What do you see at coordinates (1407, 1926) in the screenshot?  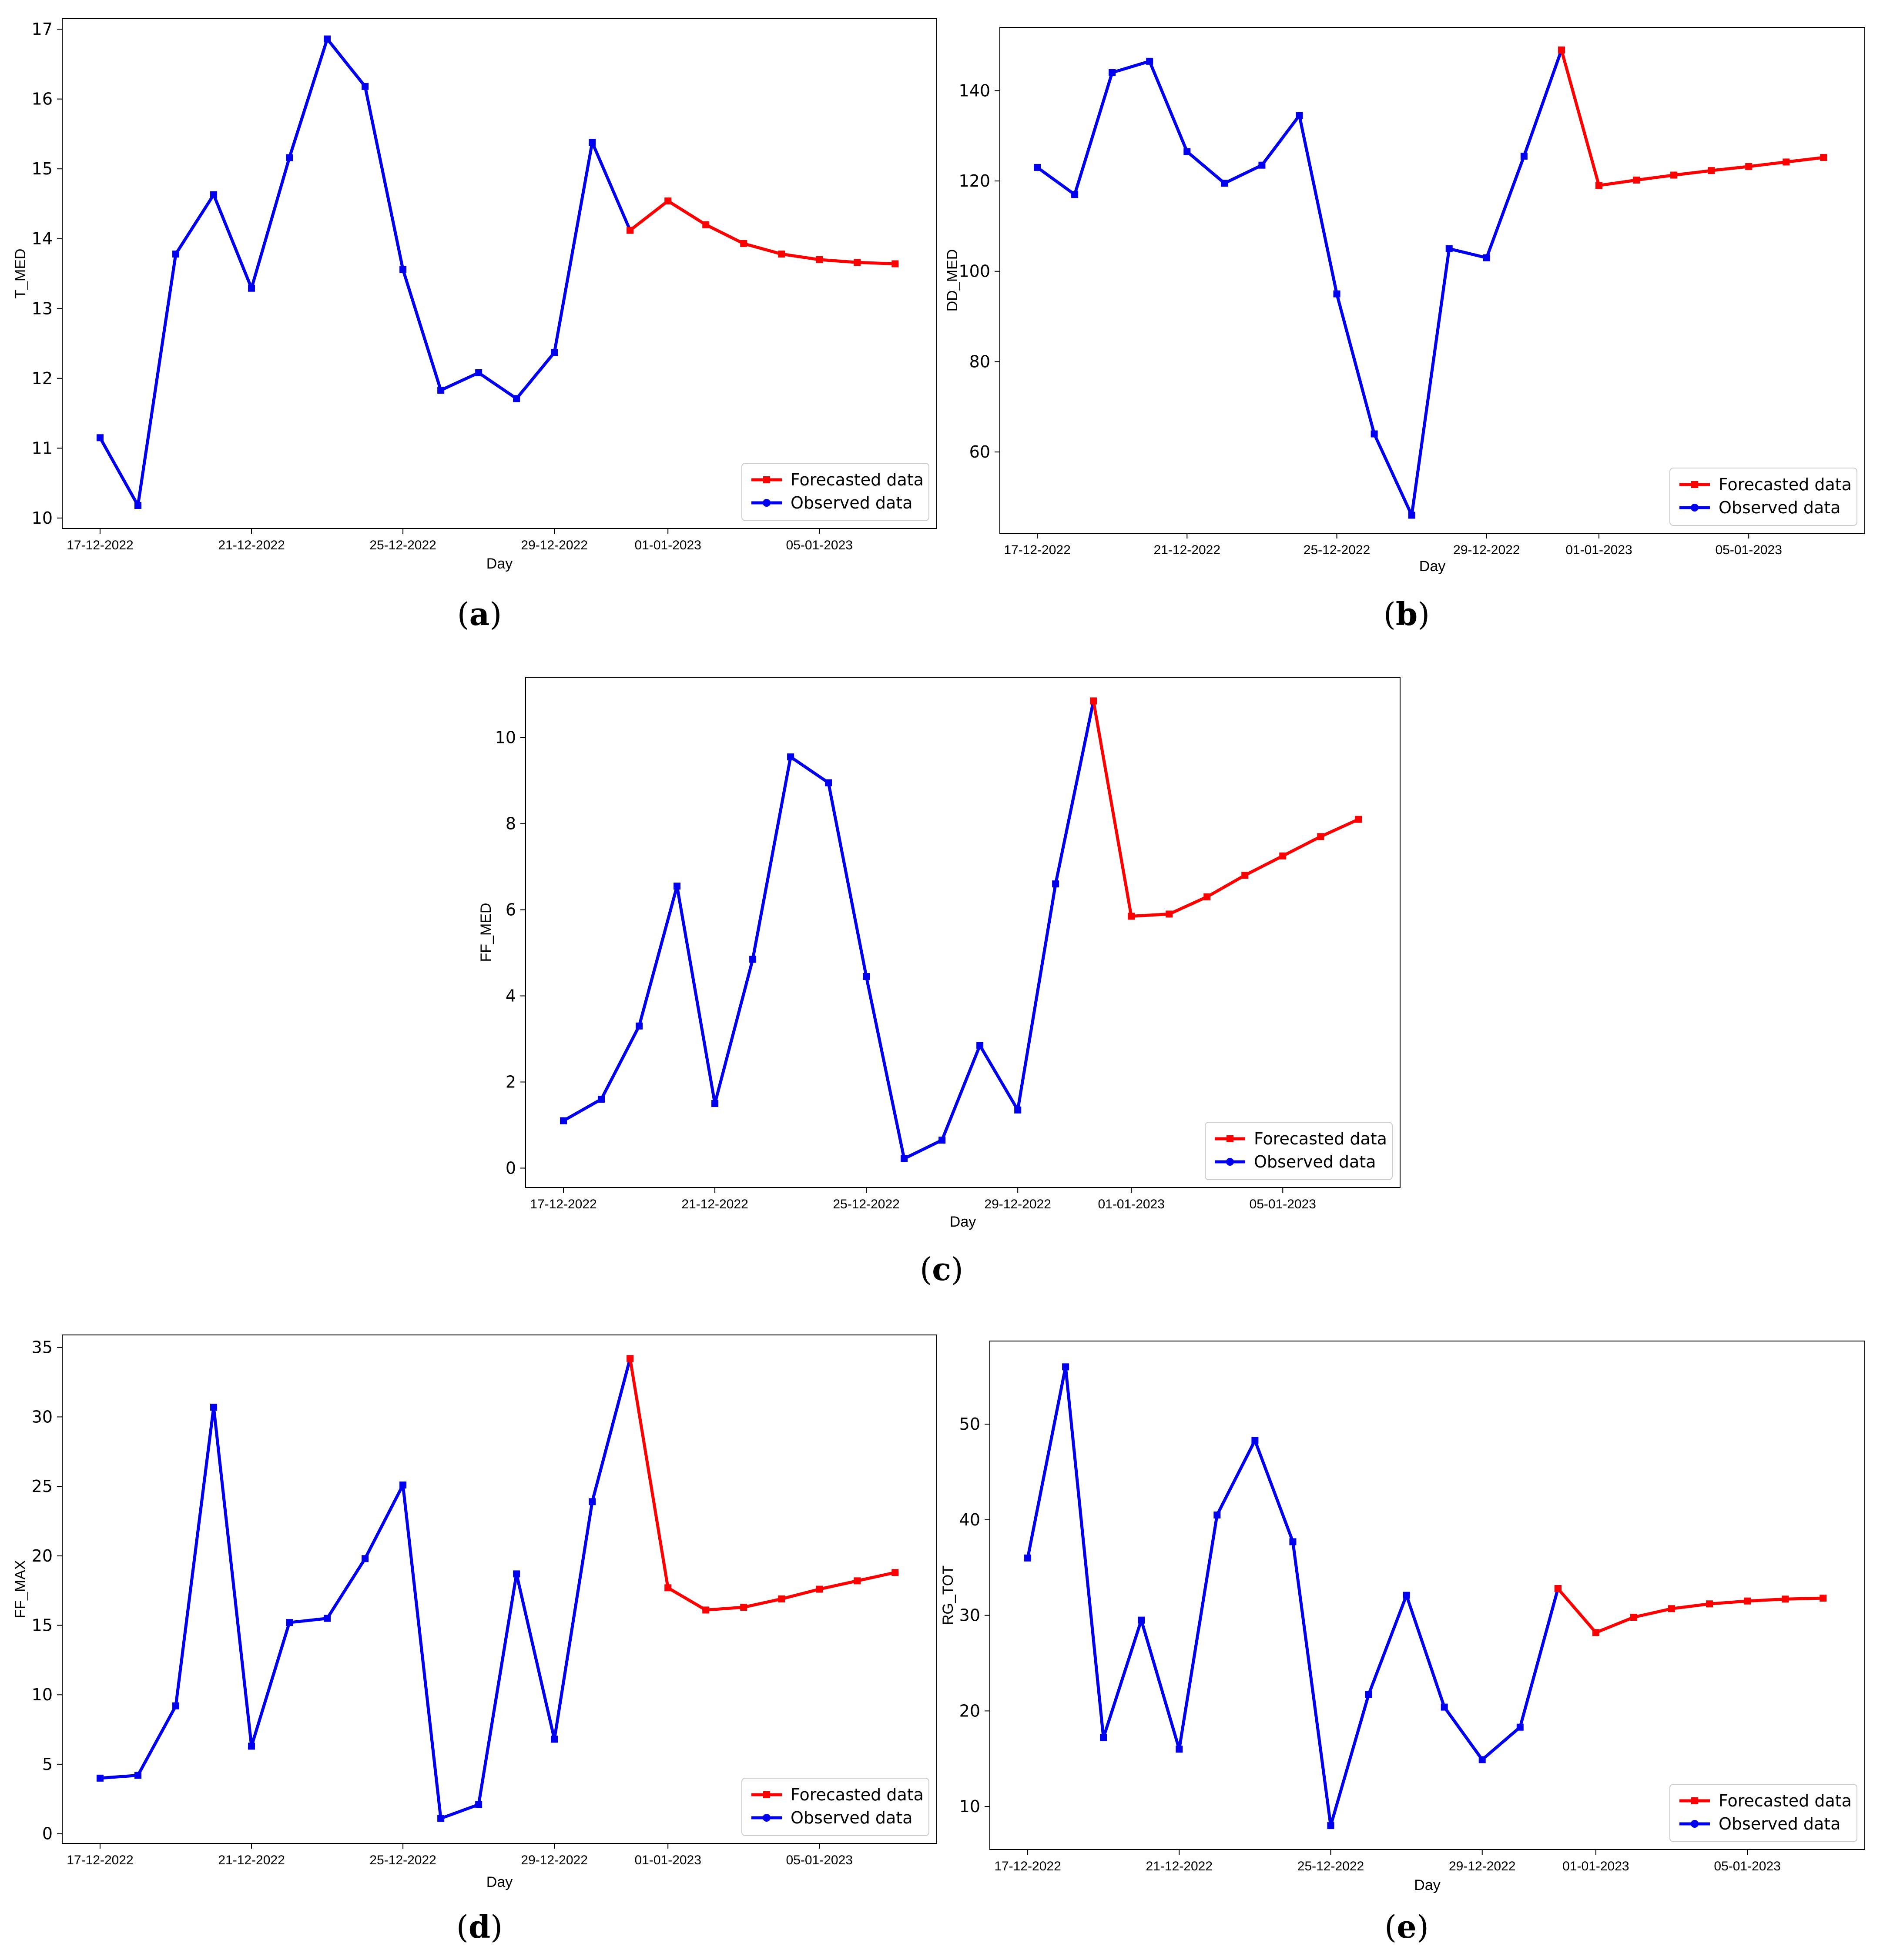 I see `panel-caption-letter: e` at bounding box center [1407, 1926].